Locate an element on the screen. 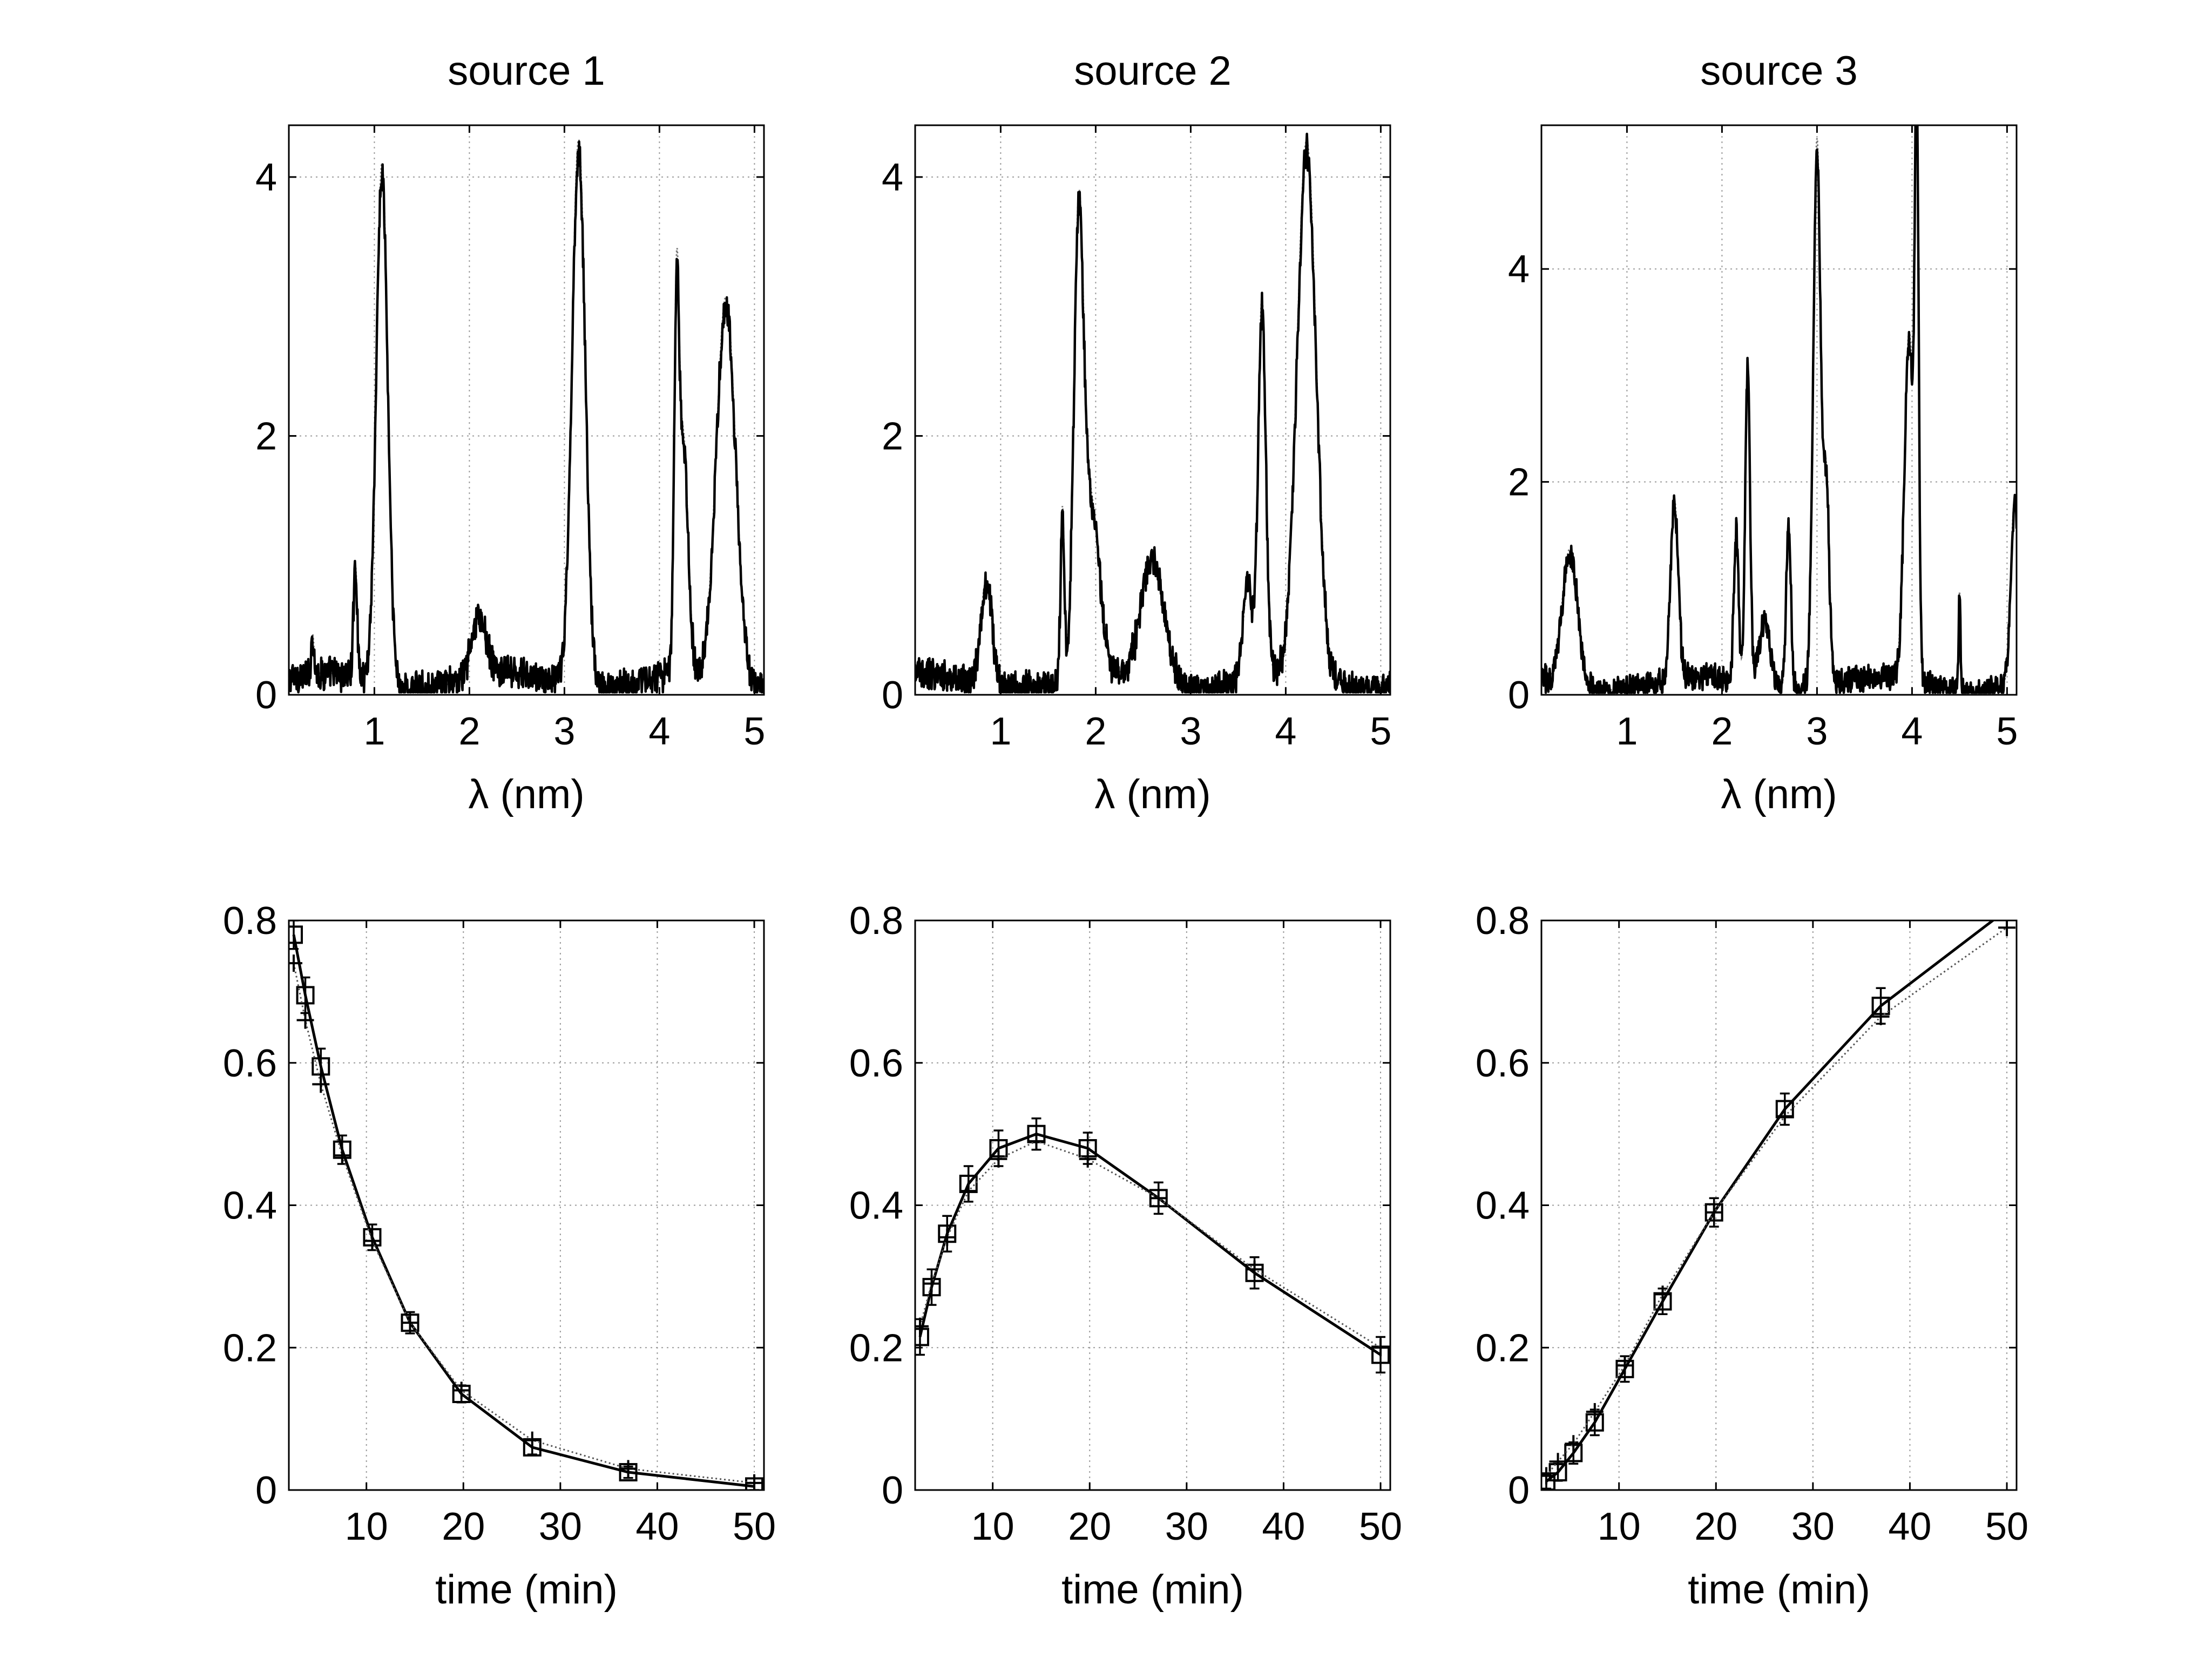 The image size is (2212, 1659). chart-5: 10 20 30 40 50 0 0.2 0.4 0.6 0.8 time (min) is located at coordinates (1125, 1256).